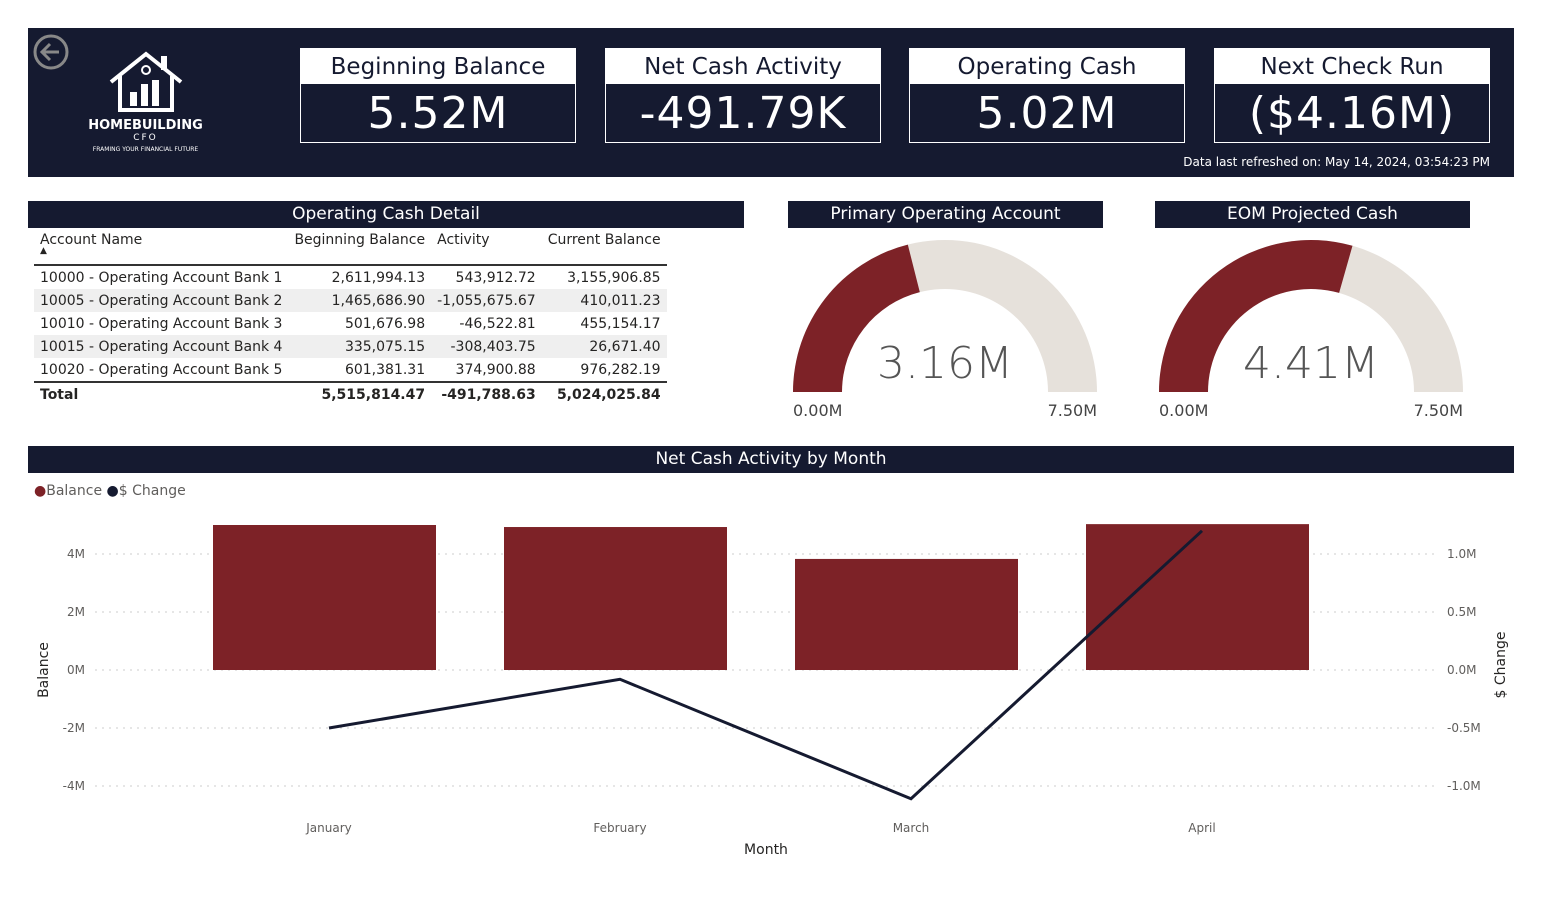 This screenshot has height=900, width=1542. I want to click on chart-legend: ●Balance ●$ Change, so click(110, 491).